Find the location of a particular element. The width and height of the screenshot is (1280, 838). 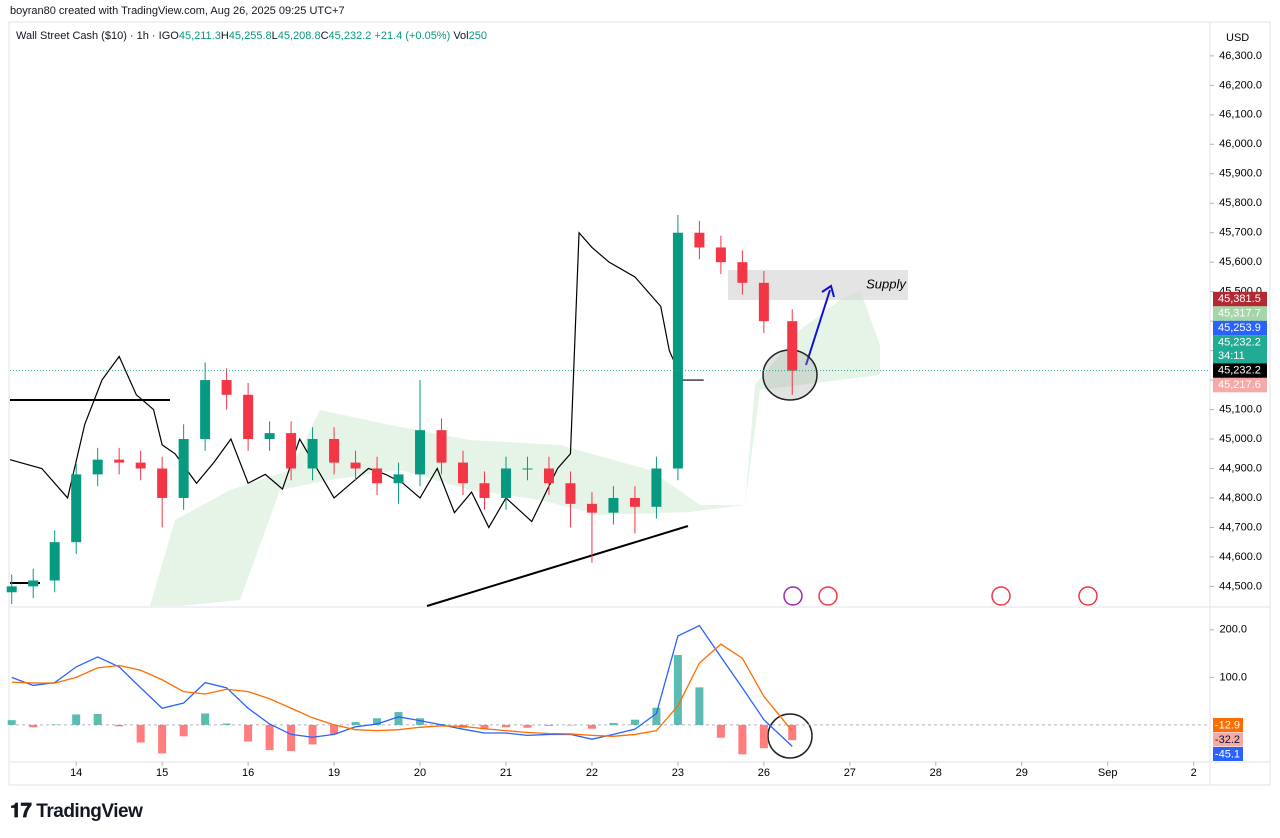

value-tag-label: -32.2 is located at coordinates (1227, 740).